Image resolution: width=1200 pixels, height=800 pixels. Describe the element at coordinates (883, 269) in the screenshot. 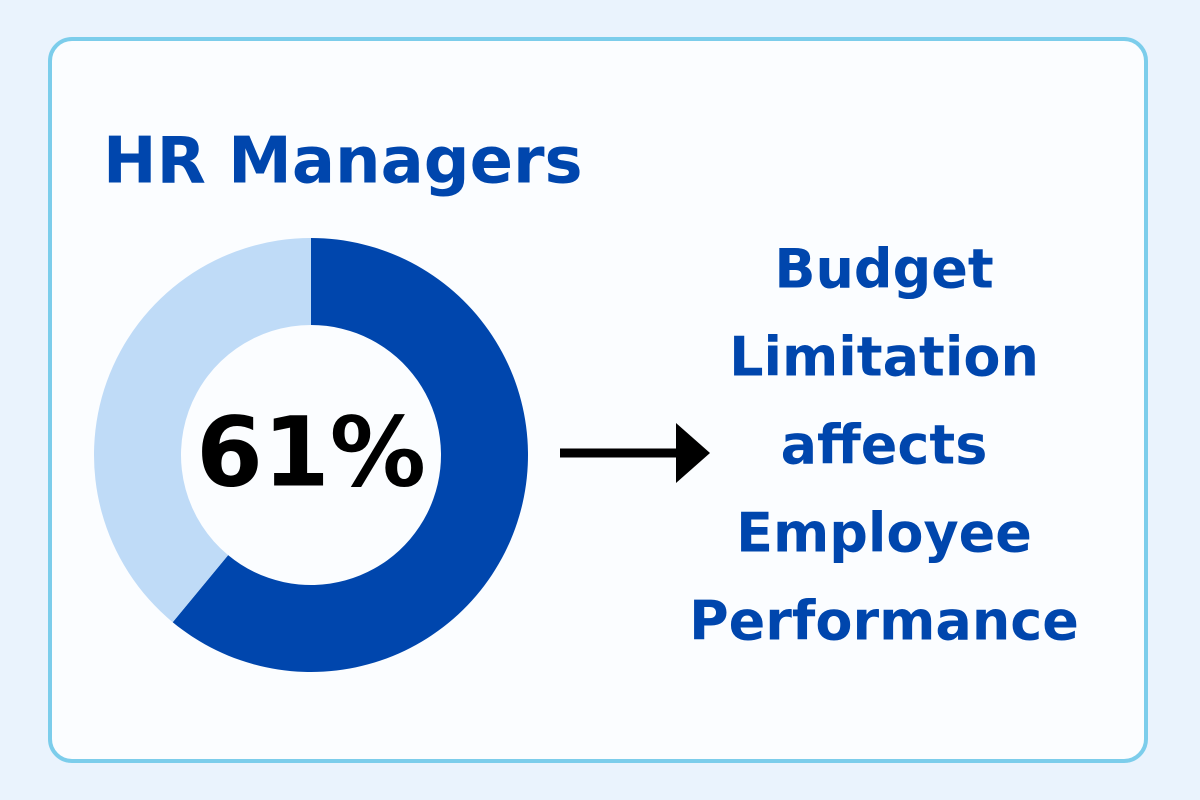

I see `annotation-line: Budget` at that location.